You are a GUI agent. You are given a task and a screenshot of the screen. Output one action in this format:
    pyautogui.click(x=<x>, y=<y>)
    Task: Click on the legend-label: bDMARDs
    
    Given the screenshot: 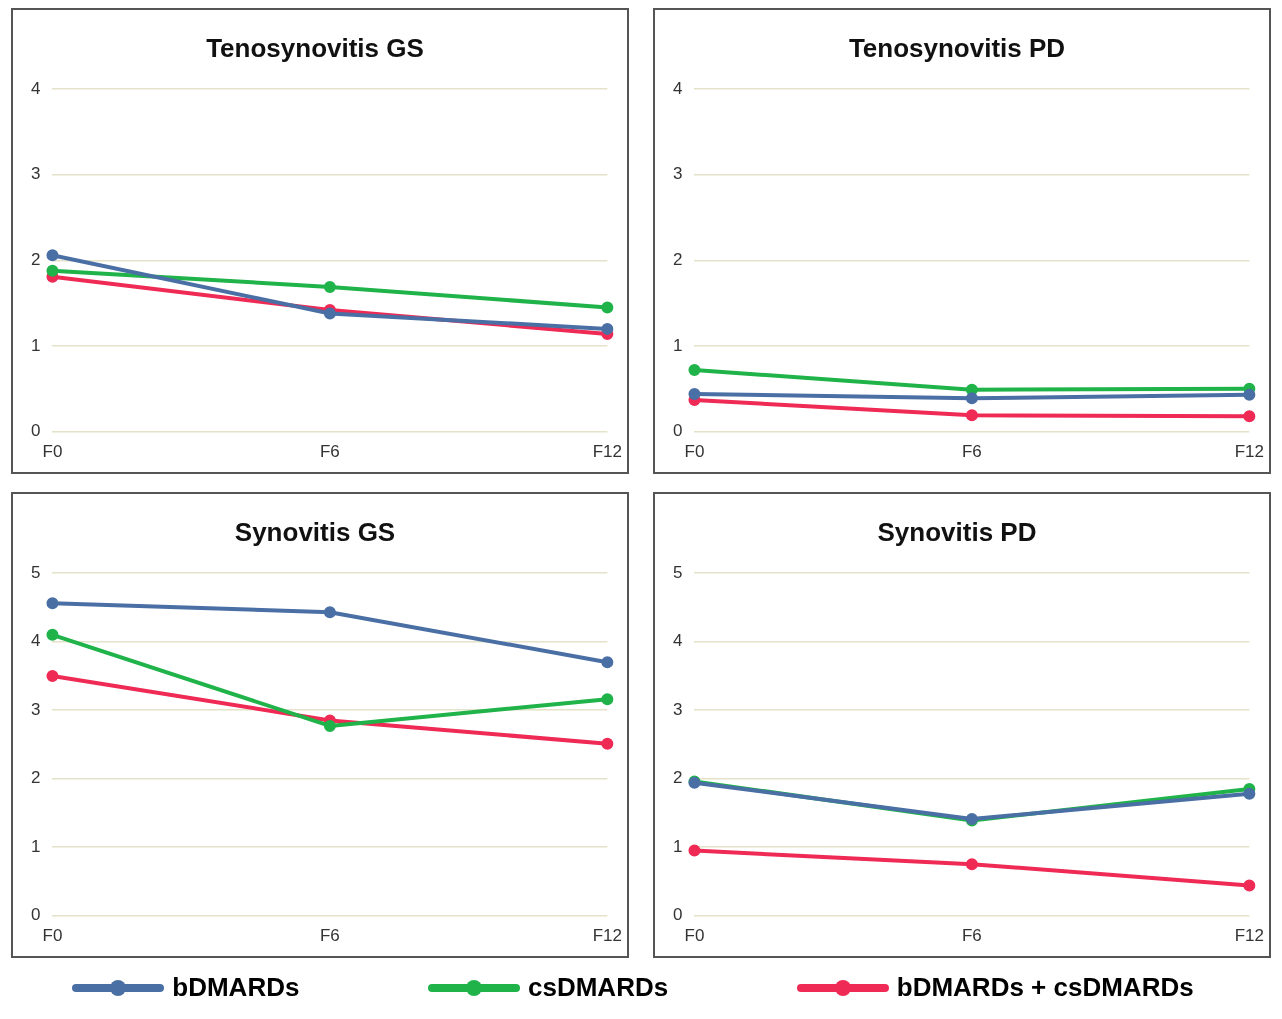 What is the action you would take?
    pyautogui.click(x=236, y=987)
    